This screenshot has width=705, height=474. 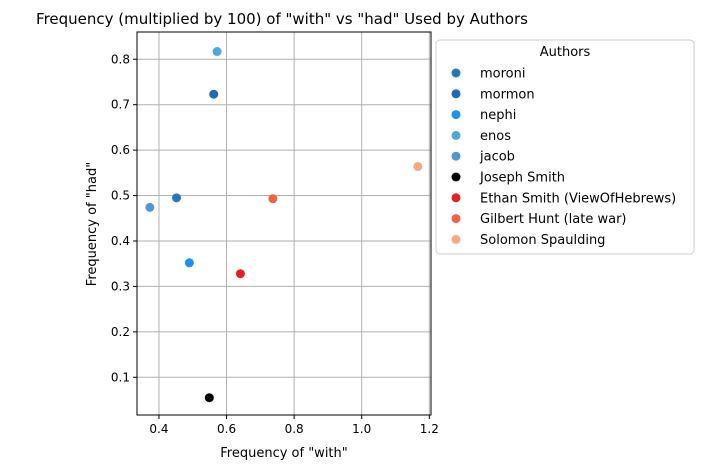 I want to click on x-ticks: 0.4 0.6 0.8 1.0 1.2, so click(x=294, y=425).